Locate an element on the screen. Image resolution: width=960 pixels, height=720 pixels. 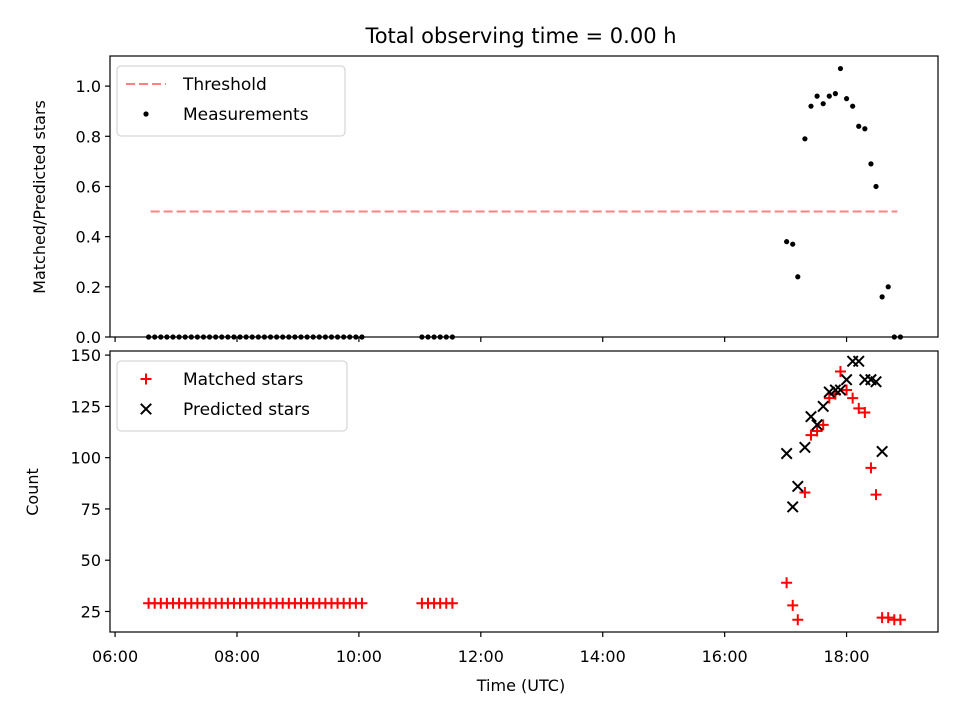
top-y-tick-label: 0.0 is located at coordinates (88, 337).